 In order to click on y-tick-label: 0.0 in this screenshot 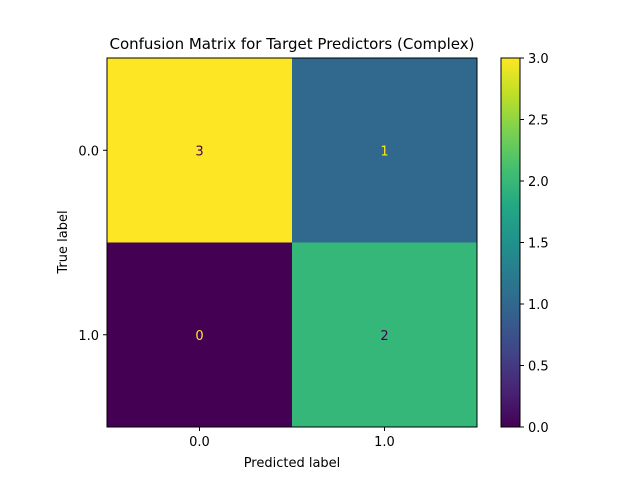, I will do `click(88, 151)`.